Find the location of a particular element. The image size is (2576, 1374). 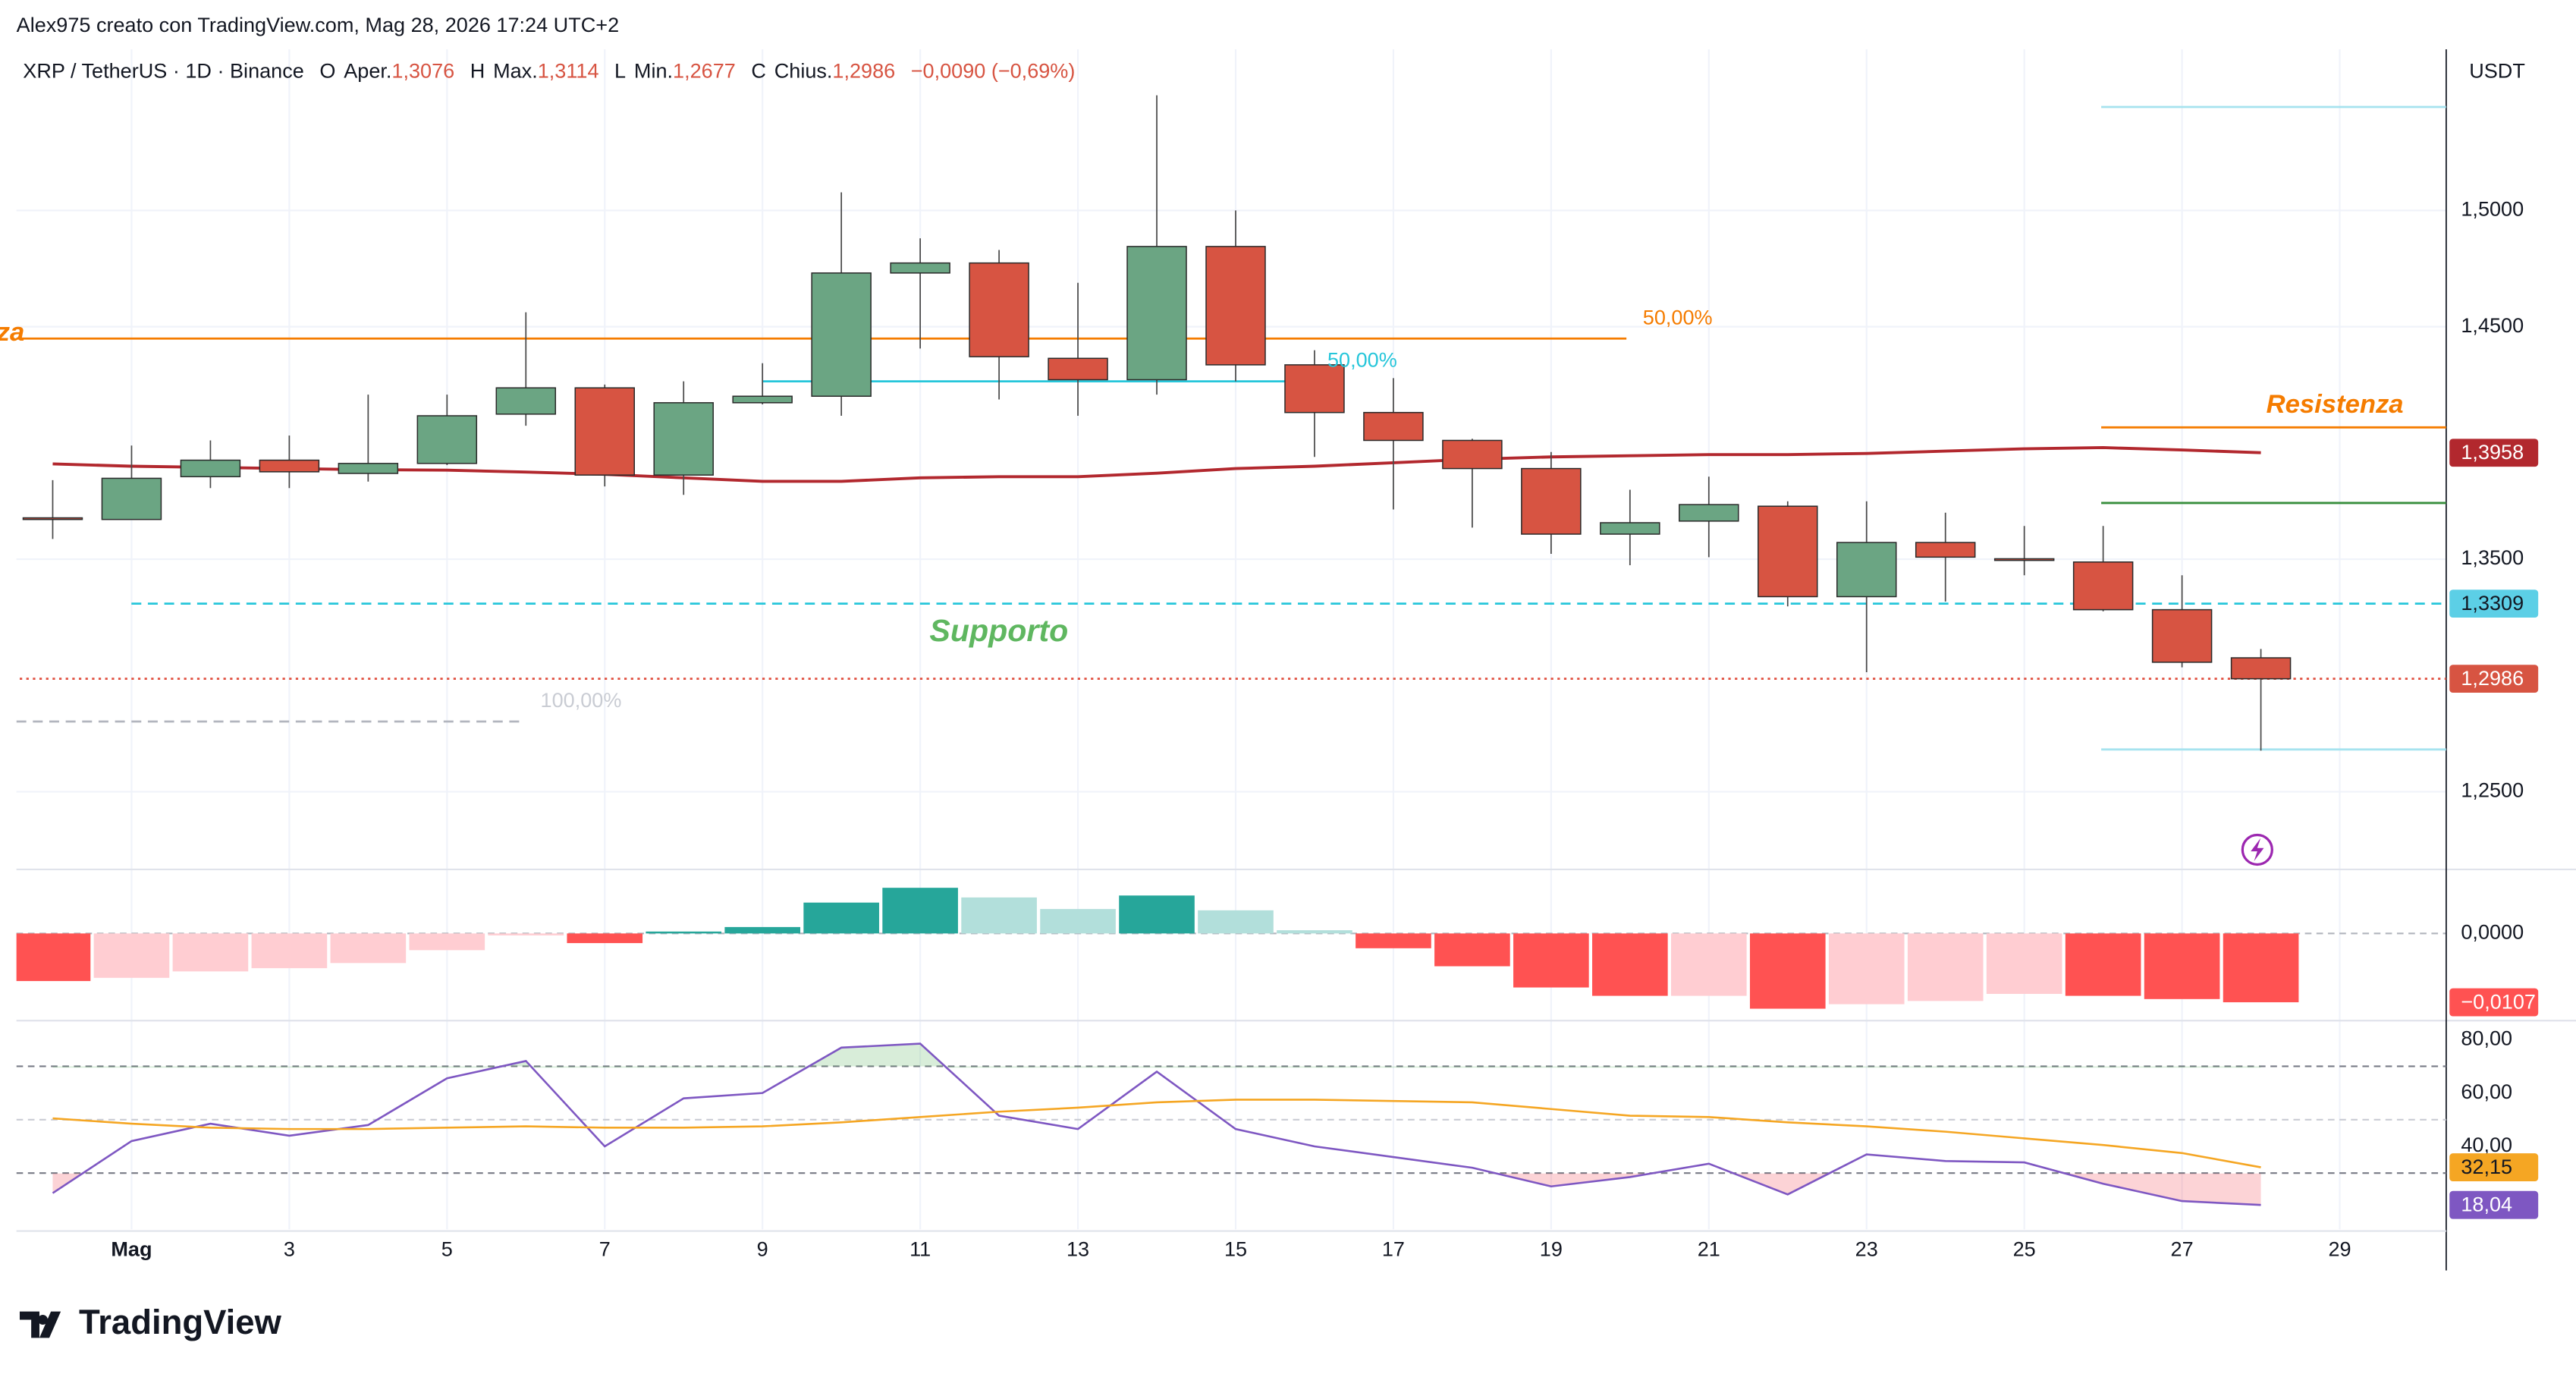

tradingview-logo: TradingView is located at coordinates (150, 1322).